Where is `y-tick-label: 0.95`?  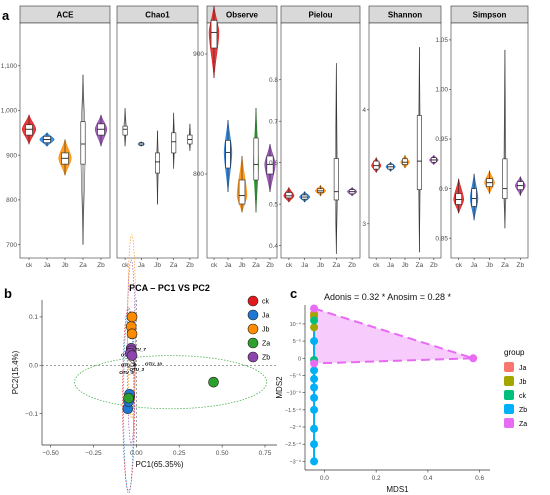
y-tick-label: 0.95 is located at coordinates (441, 139).